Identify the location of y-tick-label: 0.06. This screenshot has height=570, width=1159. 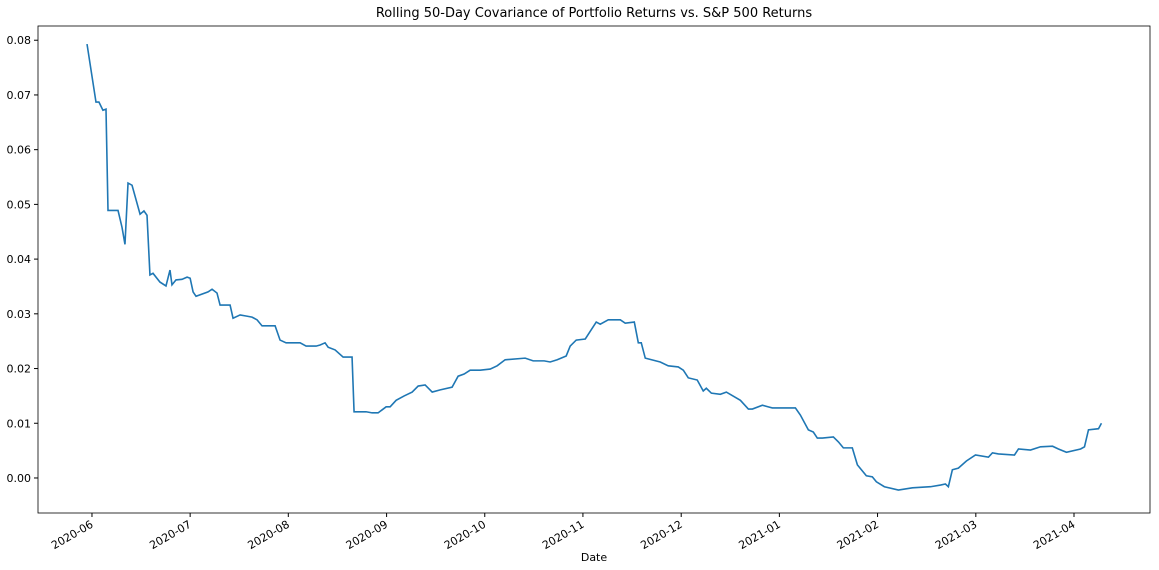
(19, 150).